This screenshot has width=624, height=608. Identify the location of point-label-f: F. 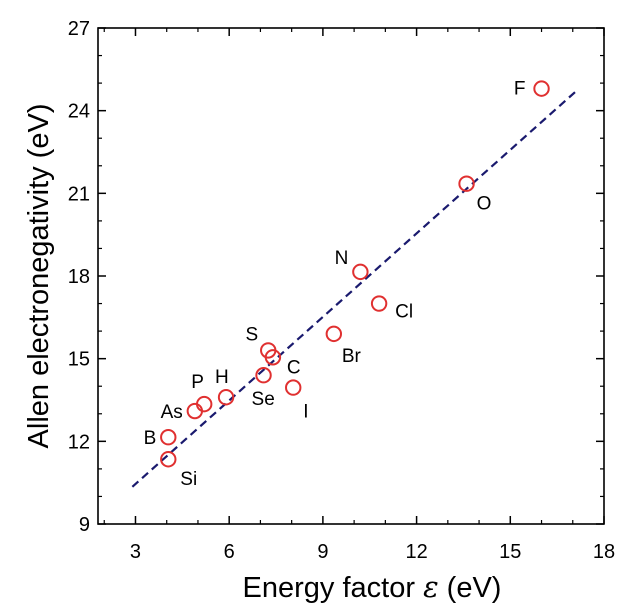
(520, 89).